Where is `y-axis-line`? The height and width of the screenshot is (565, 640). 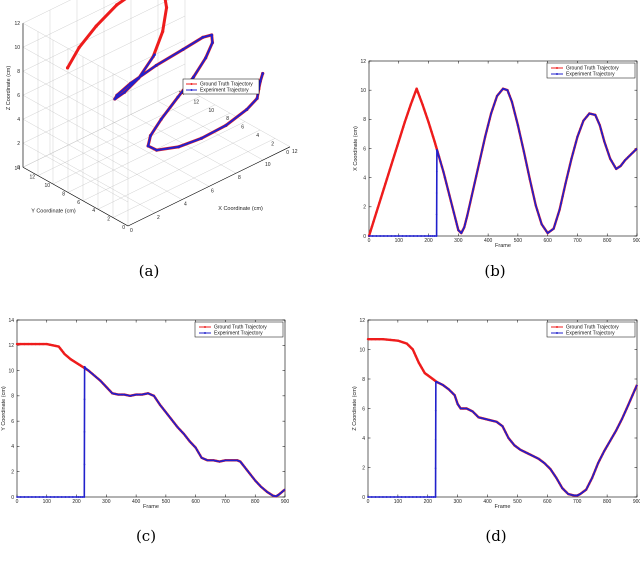
y-axis-line is located at coordinates (75, 196).